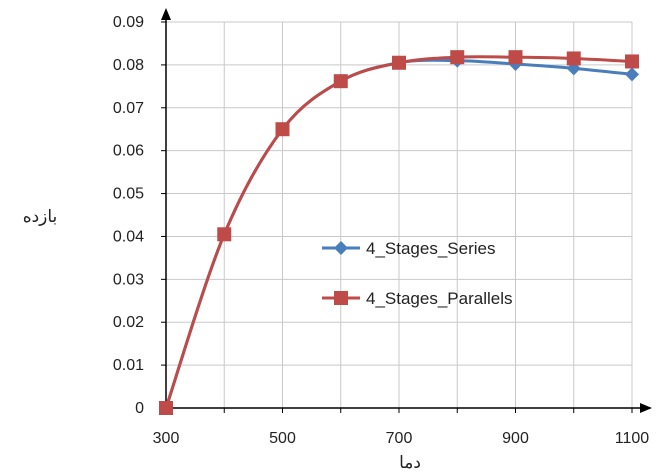  What do you see at coordinates (417, 273) in the screenshot?
I see `legend: 4_Stages_Series 4_Stages_Parallels` at bounding box center [417, 273].